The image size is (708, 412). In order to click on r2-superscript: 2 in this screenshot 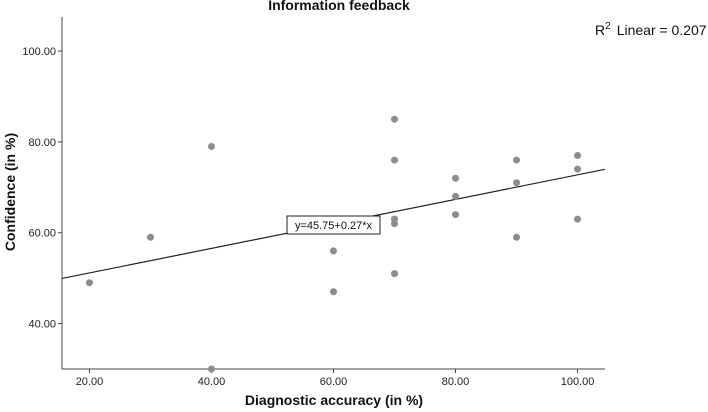, I will do `click(608, 26)`.